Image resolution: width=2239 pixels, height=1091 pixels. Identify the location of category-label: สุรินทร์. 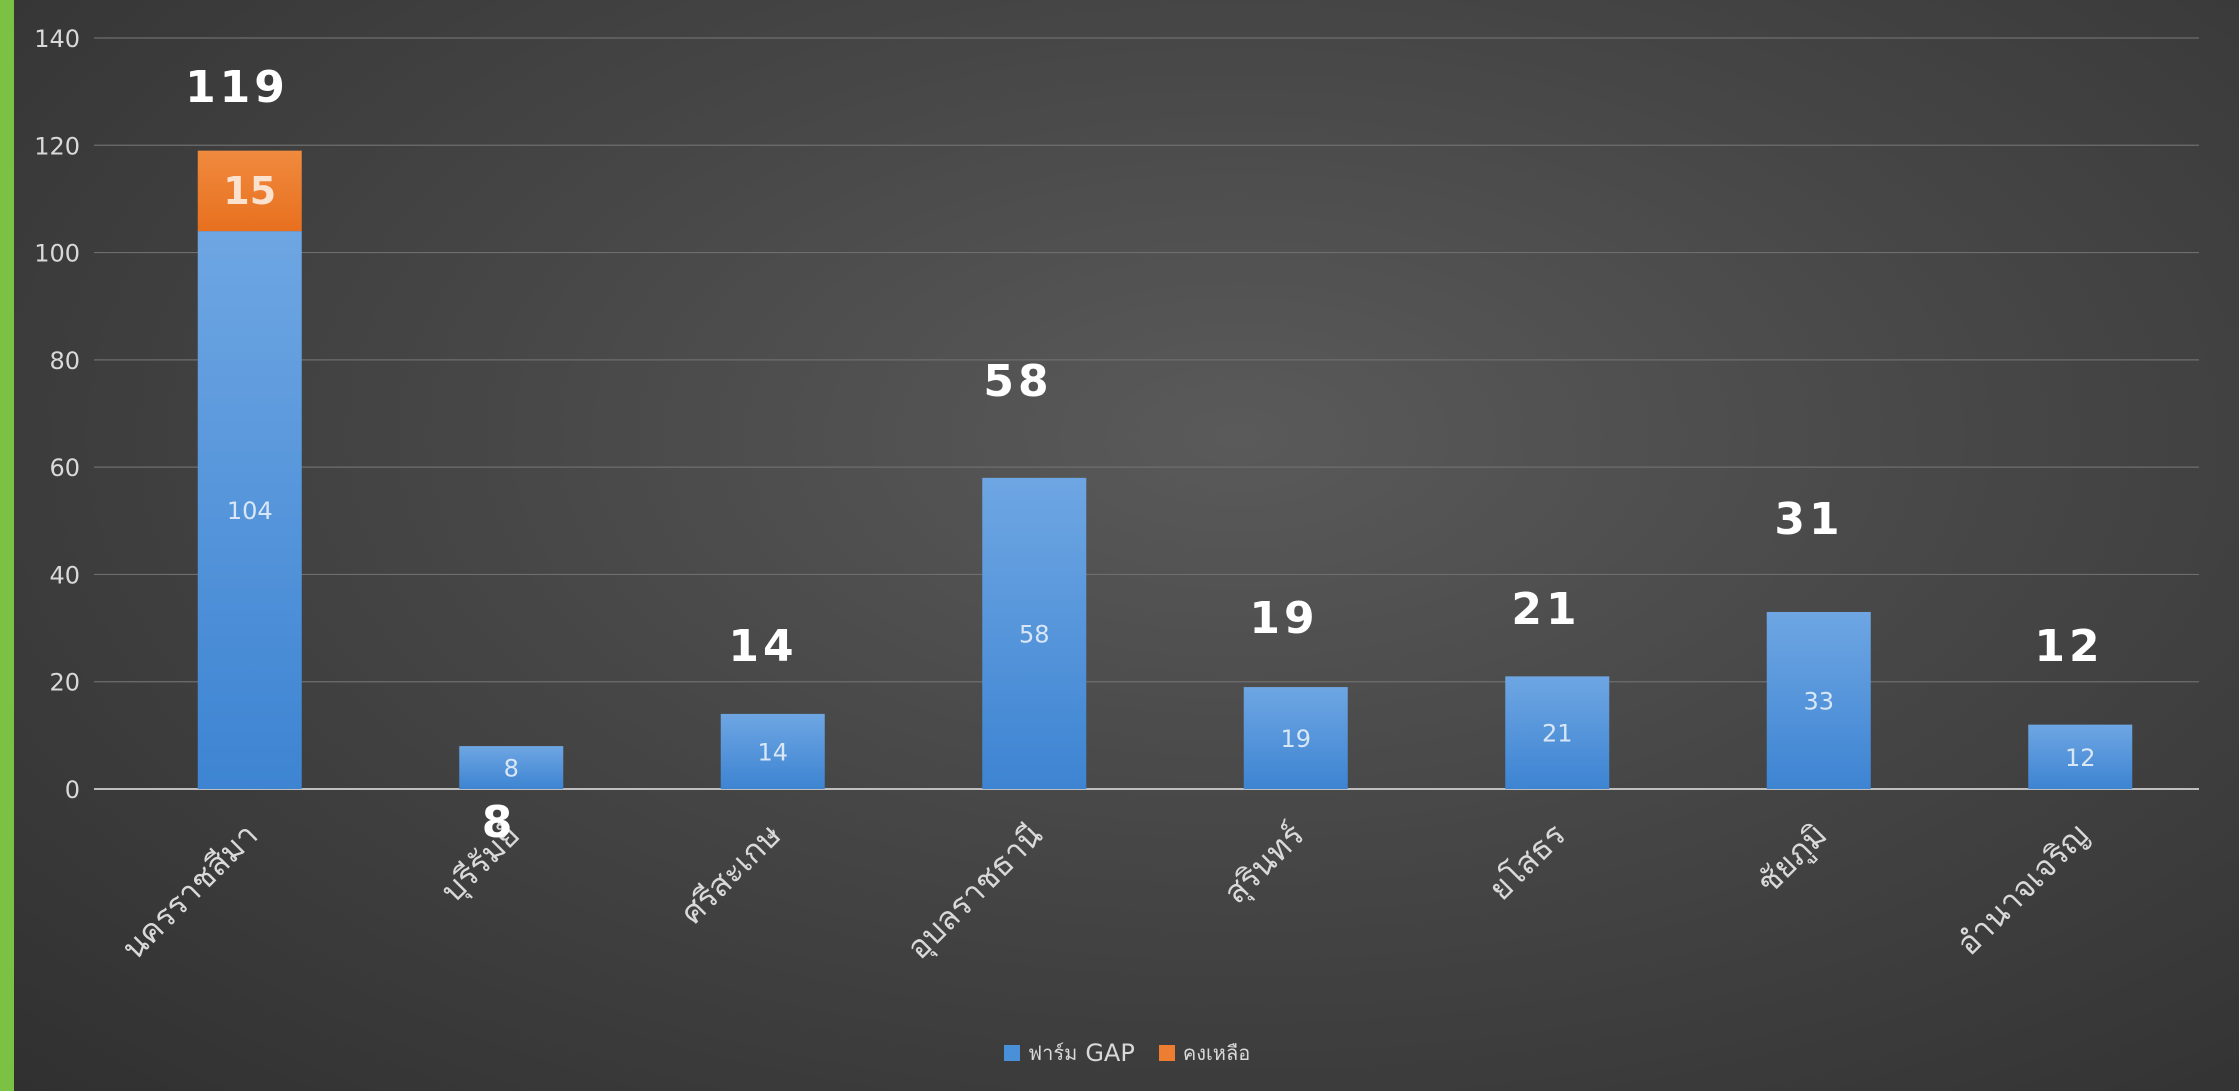
(1264, 864).